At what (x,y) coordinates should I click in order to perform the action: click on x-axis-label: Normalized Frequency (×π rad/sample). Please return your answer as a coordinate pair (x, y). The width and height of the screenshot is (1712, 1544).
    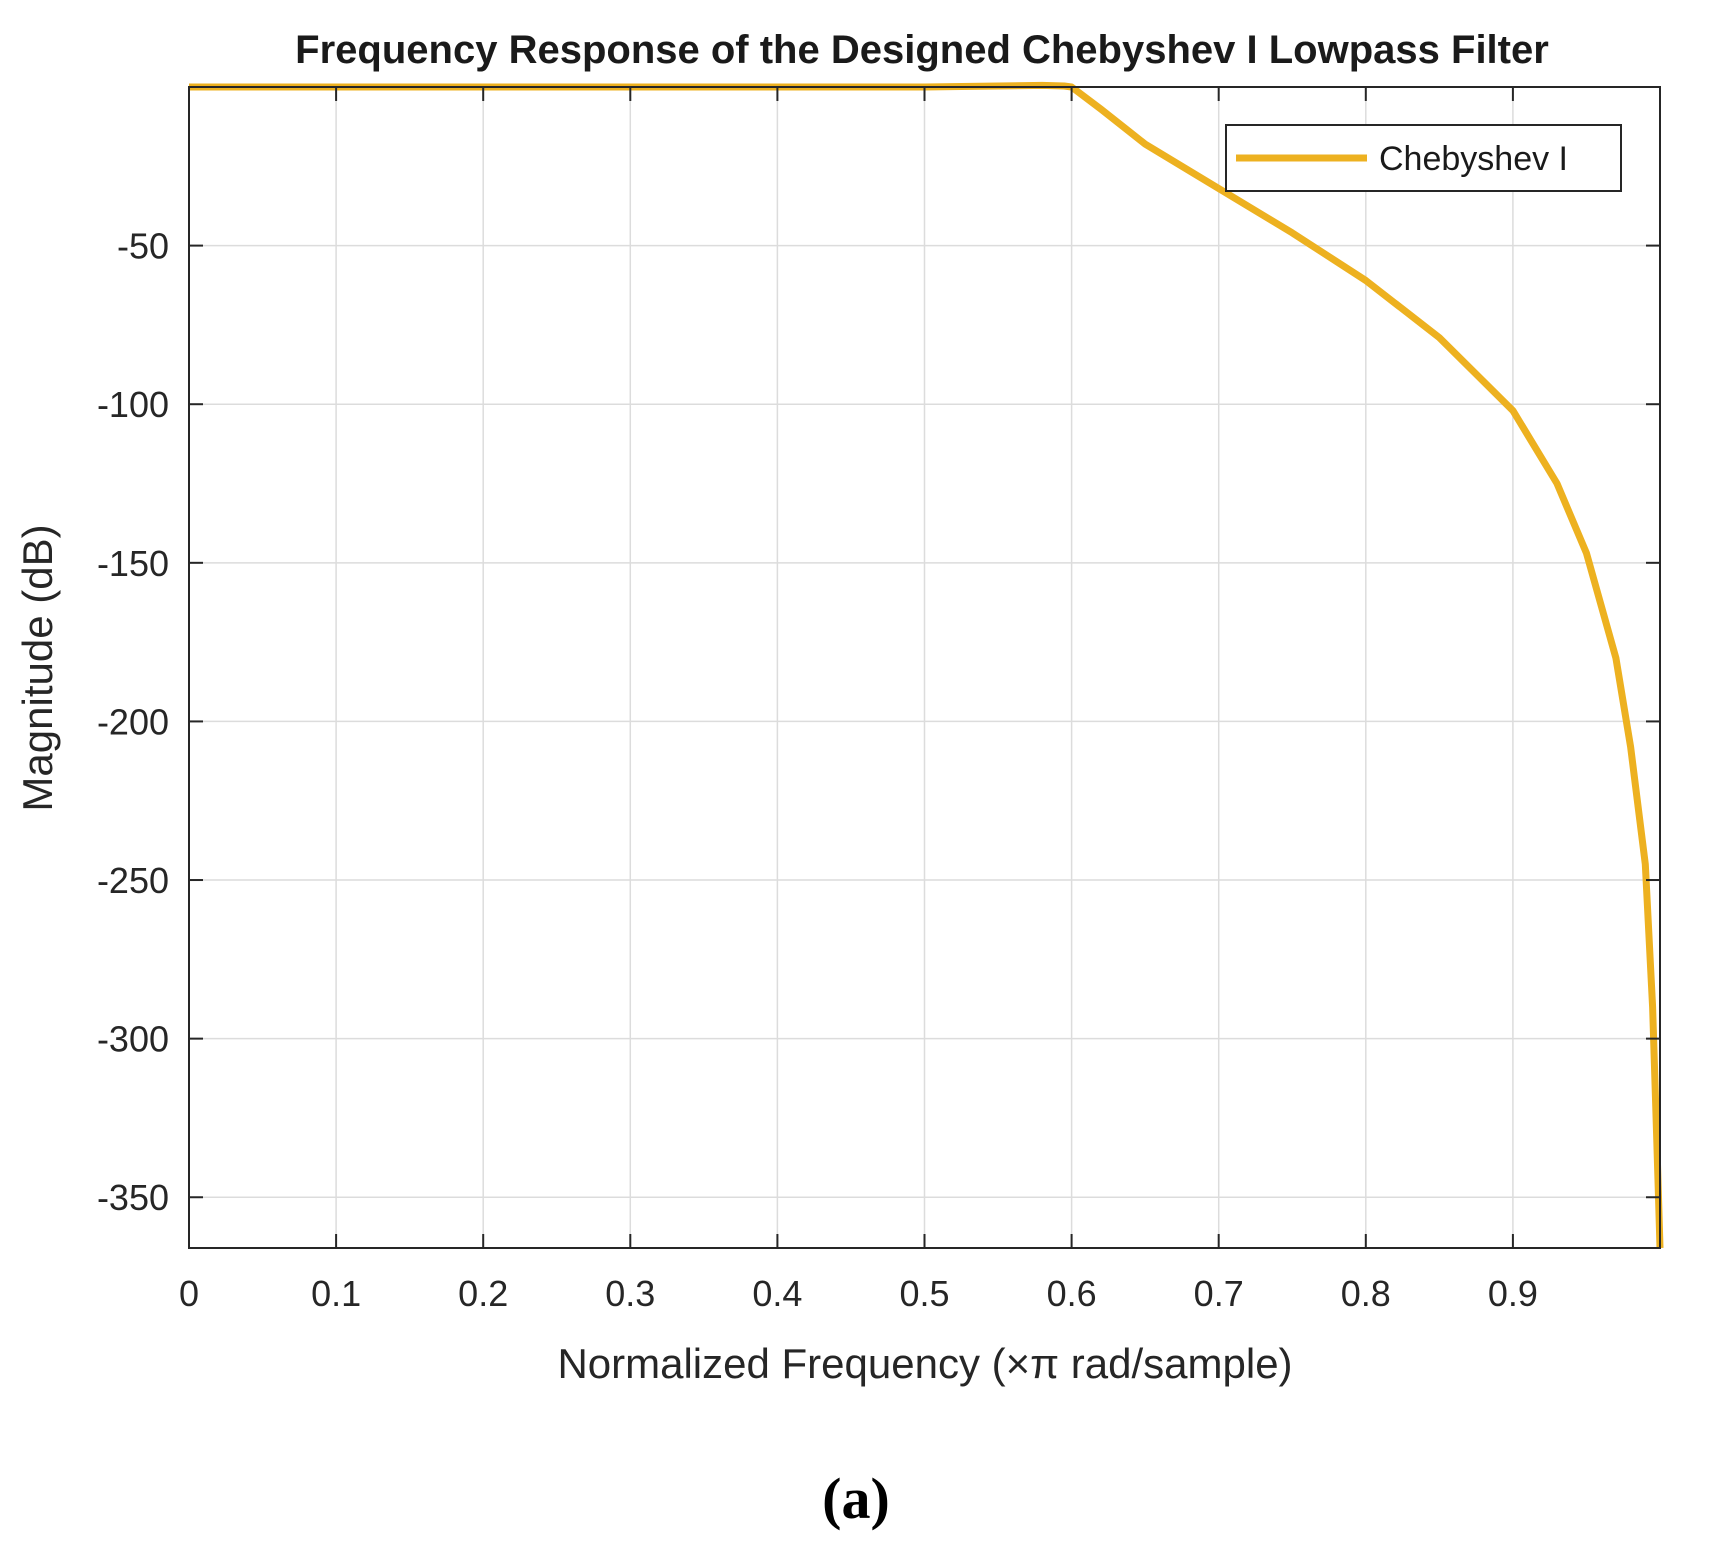
    Looking at the image, I should click on (924, 1363).